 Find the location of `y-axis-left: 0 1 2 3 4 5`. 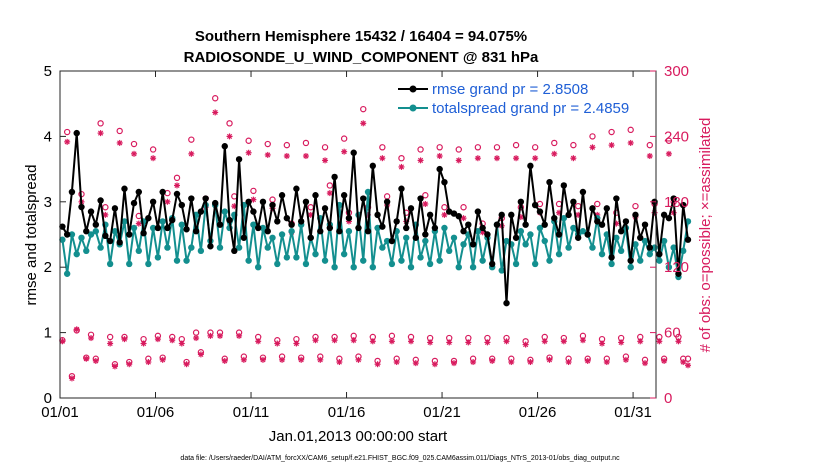

y-axis-left: 0 1 2 3 4 5 is located at coordinates (55, 235).